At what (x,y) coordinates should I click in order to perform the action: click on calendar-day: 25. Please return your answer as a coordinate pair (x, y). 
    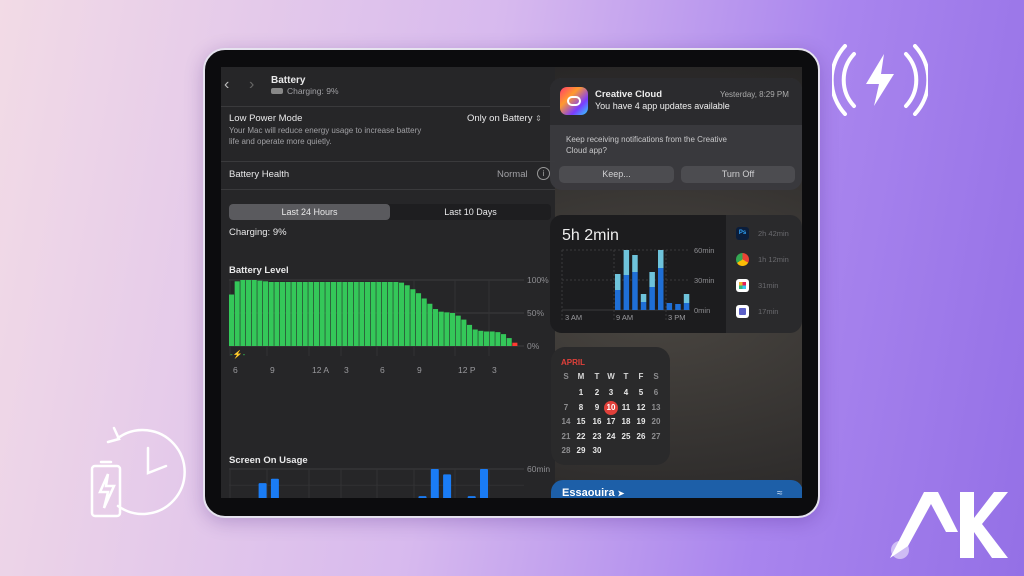
    Looking at the image, I should click on (626, 436).